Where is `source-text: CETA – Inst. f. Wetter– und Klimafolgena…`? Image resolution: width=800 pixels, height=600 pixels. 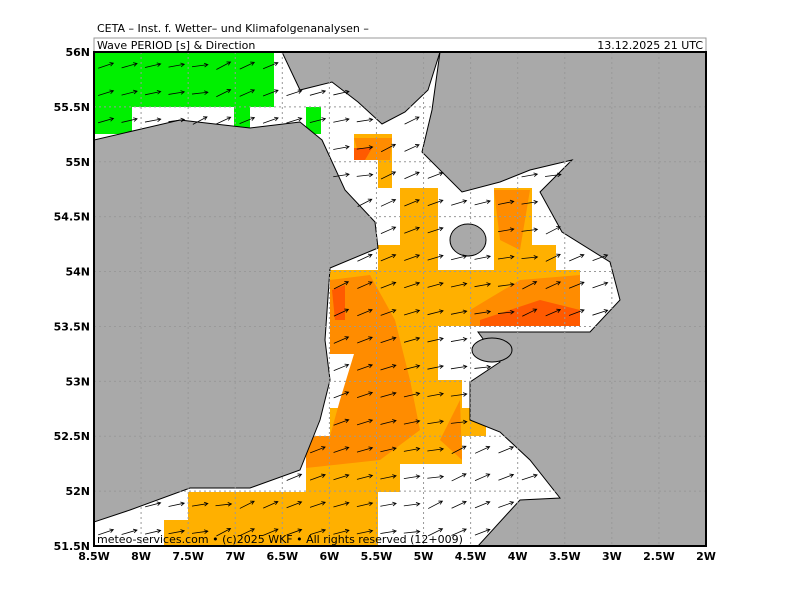
source-text: CETA – Inst. f. Wetter– und Klimafolgena… is located at coordinates (233, 28).